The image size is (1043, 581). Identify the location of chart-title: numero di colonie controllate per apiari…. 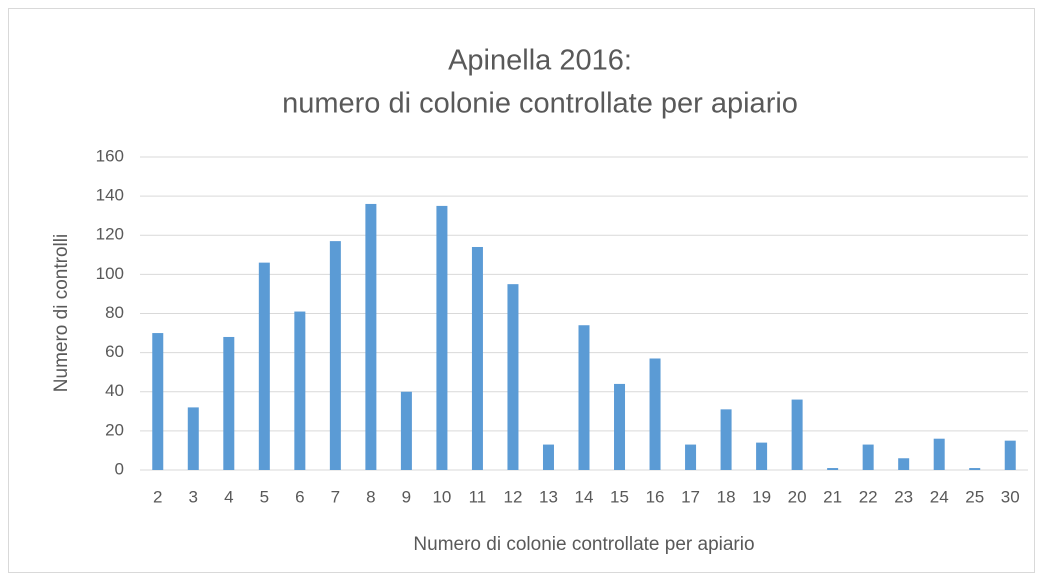
(540, 104).